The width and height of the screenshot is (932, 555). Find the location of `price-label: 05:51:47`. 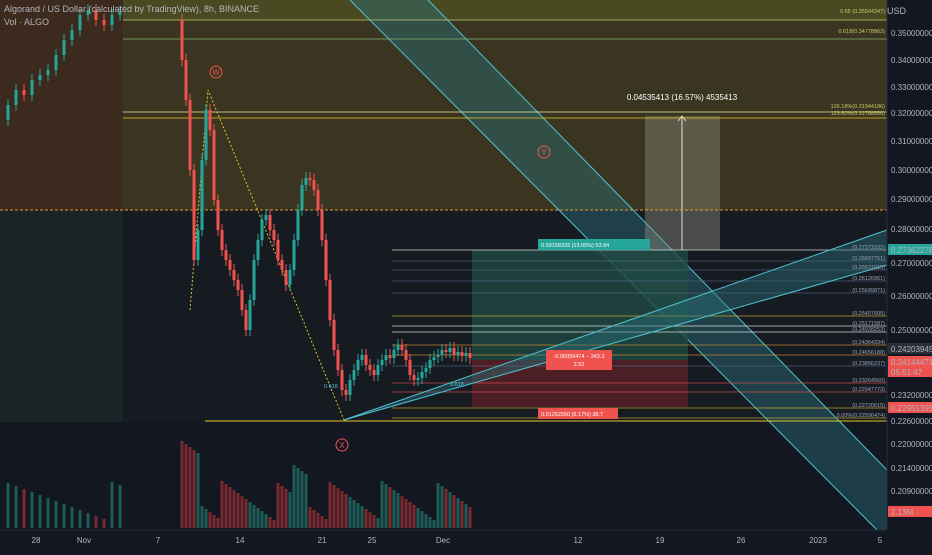

price-label: 05:51:47 is located at coordinates (907, 372).